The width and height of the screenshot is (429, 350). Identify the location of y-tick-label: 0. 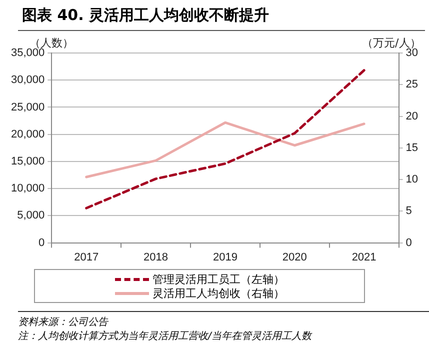
(41, 242).